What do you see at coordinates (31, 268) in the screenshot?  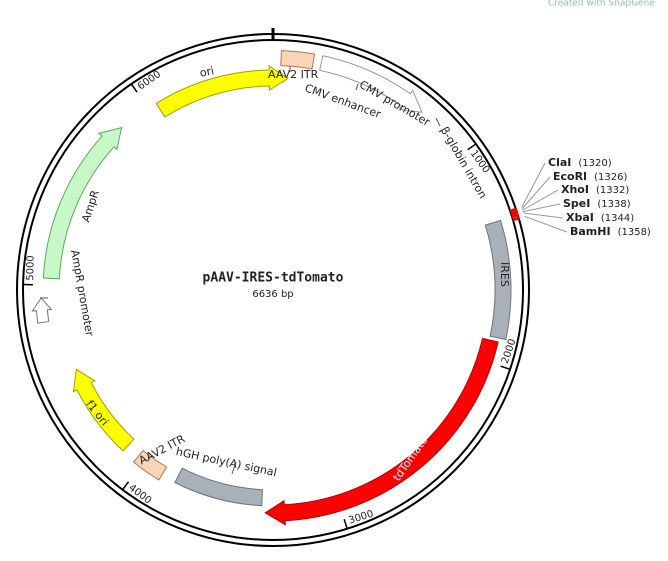 I see `tick-label: 5000` at bounding box center [31, 268].